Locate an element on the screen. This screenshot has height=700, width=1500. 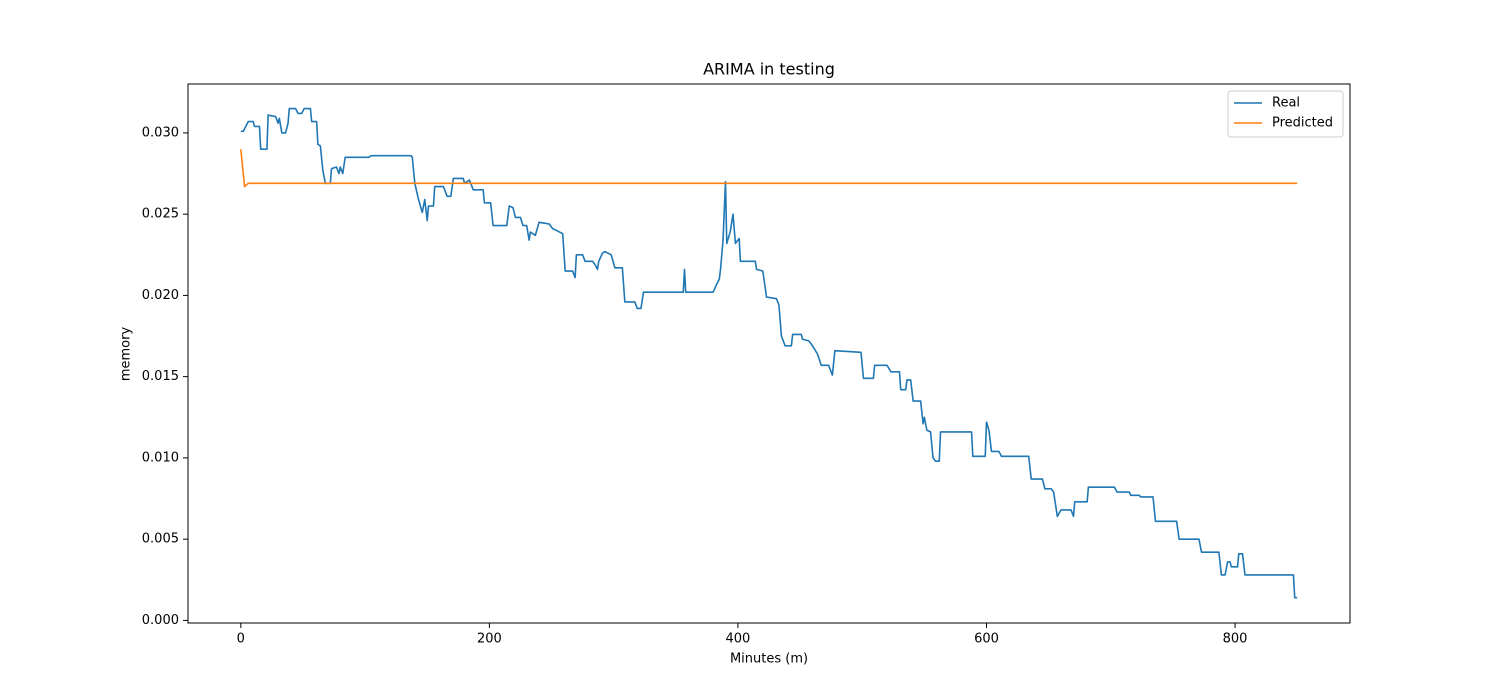
y-tick-label: 0.005 is located at coordinates (160, 539).